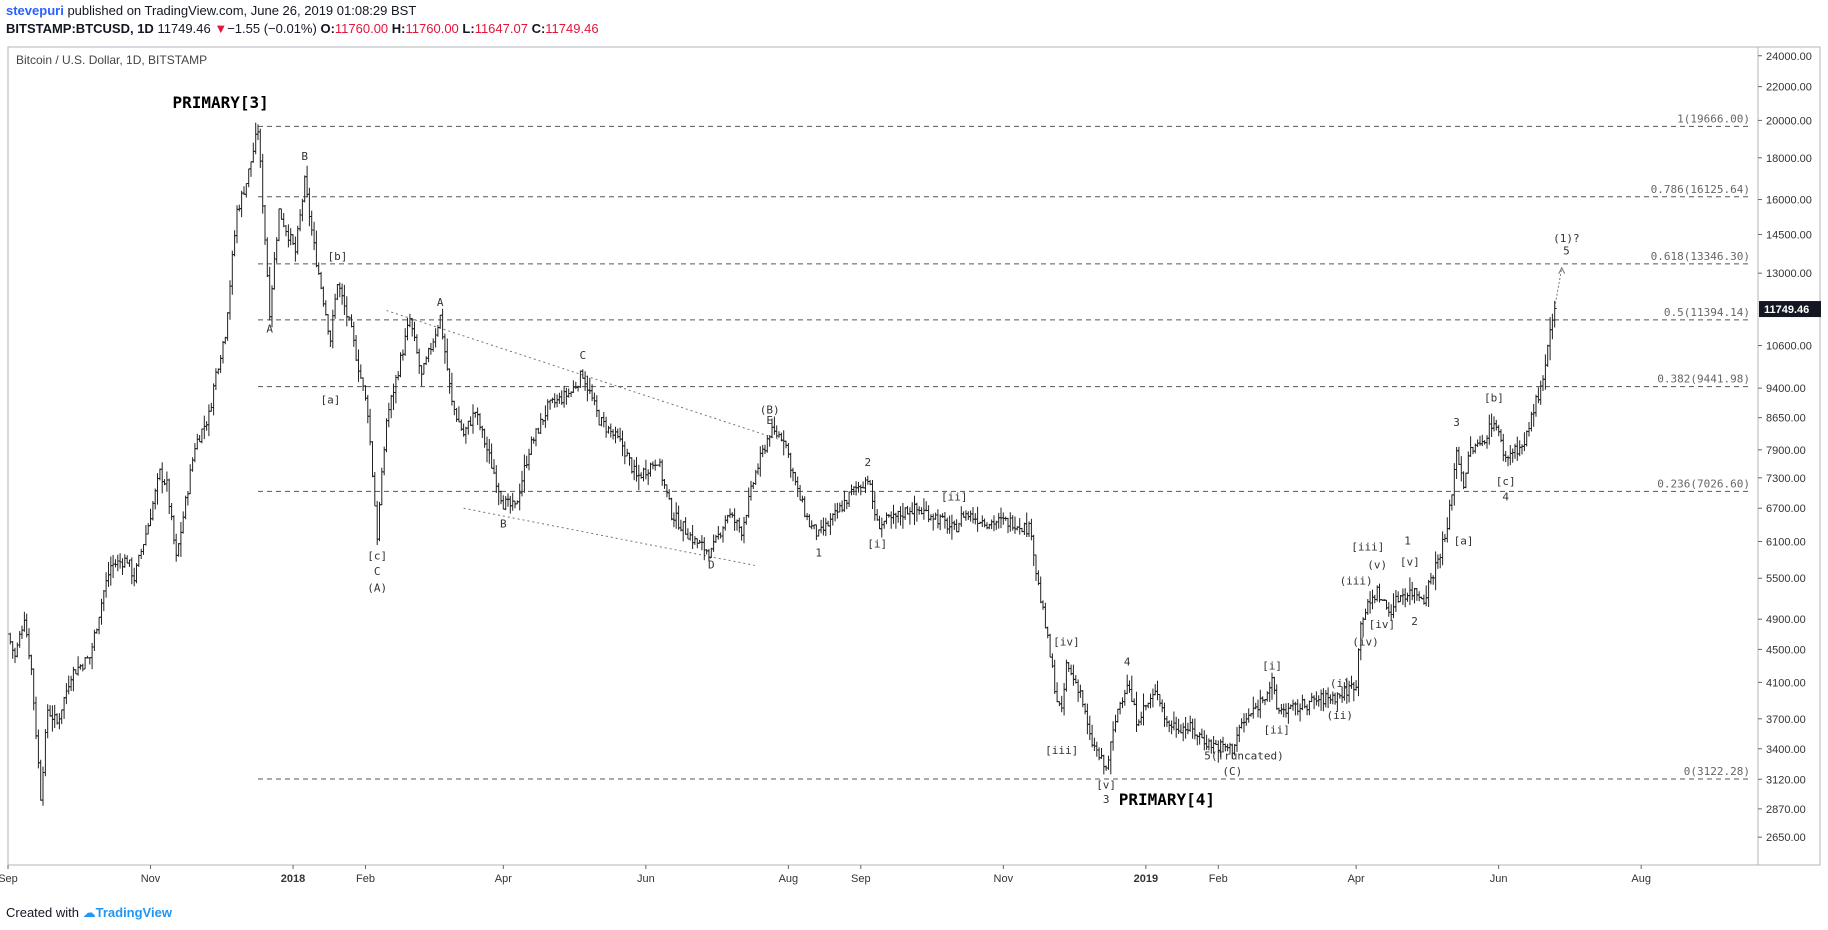 This screenshot has width=1828, height=930. I want to click on tradingview-logo-icon: ☁, so click(89, 912).